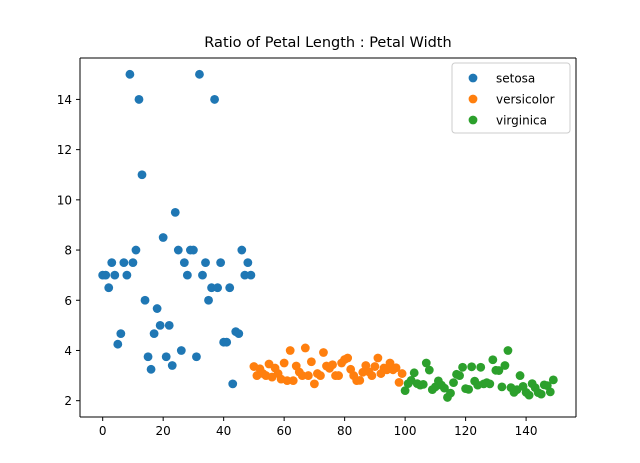 Image resolution: width=640 pixels, height=463 pixels. What do you see at coordinates (68, 401) in the screenshot?
I see `y-tick-label: 2` at bounding box center [68, 401].